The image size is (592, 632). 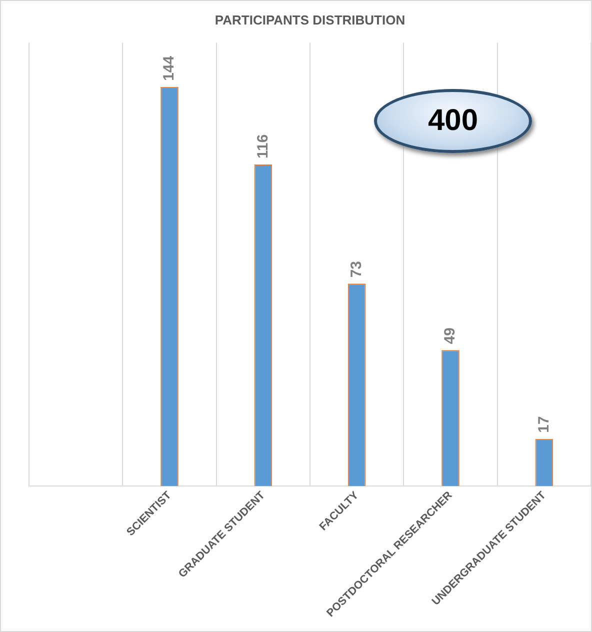 I want to click on data-label: 17, so click(x=543, y=424).